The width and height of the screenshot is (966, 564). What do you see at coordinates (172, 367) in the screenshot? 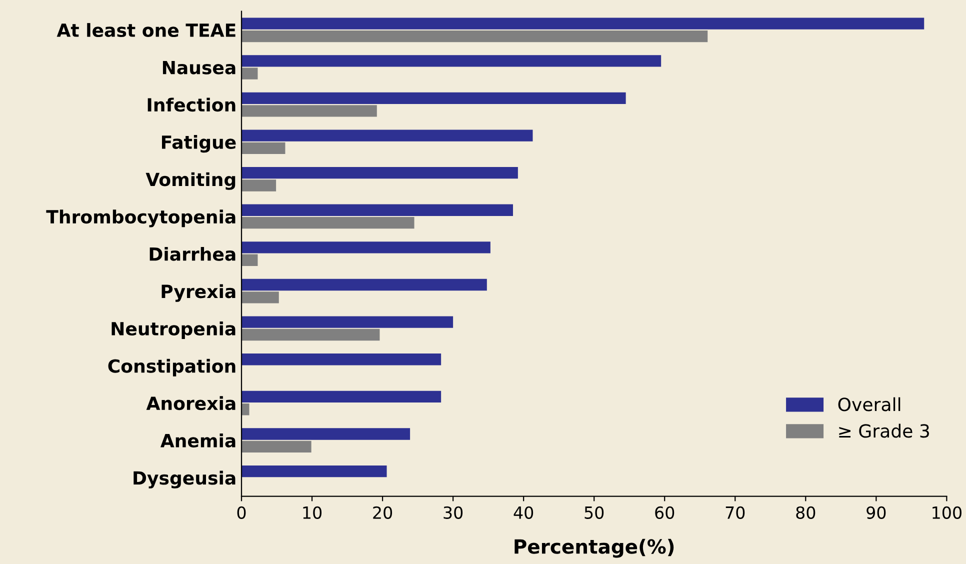
I see `y-tick-label: Constipation` at bounding box center [172, 367].